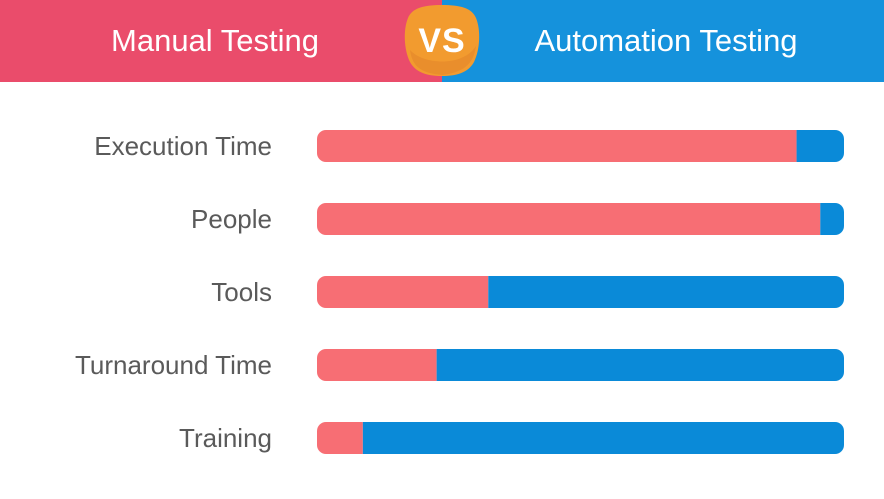  I want to click on vs-label: VS, so click(442, 41).